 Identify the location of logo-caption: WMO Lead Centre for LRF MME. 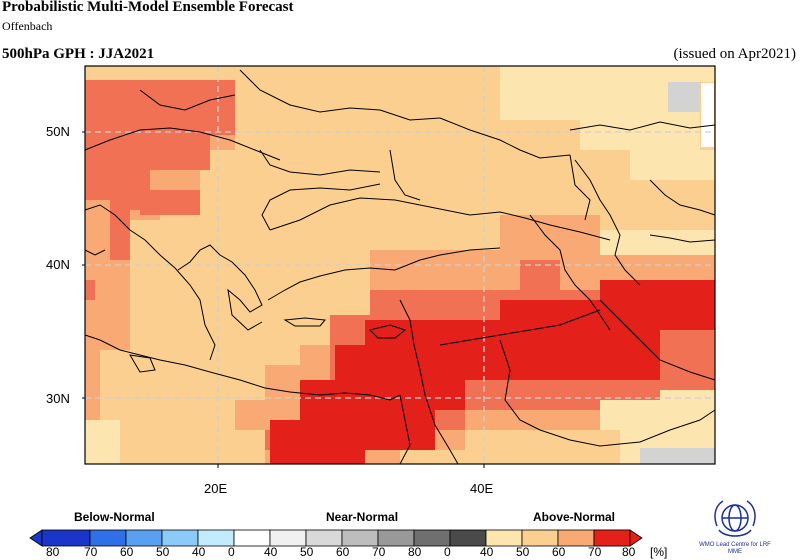
(735, 548).